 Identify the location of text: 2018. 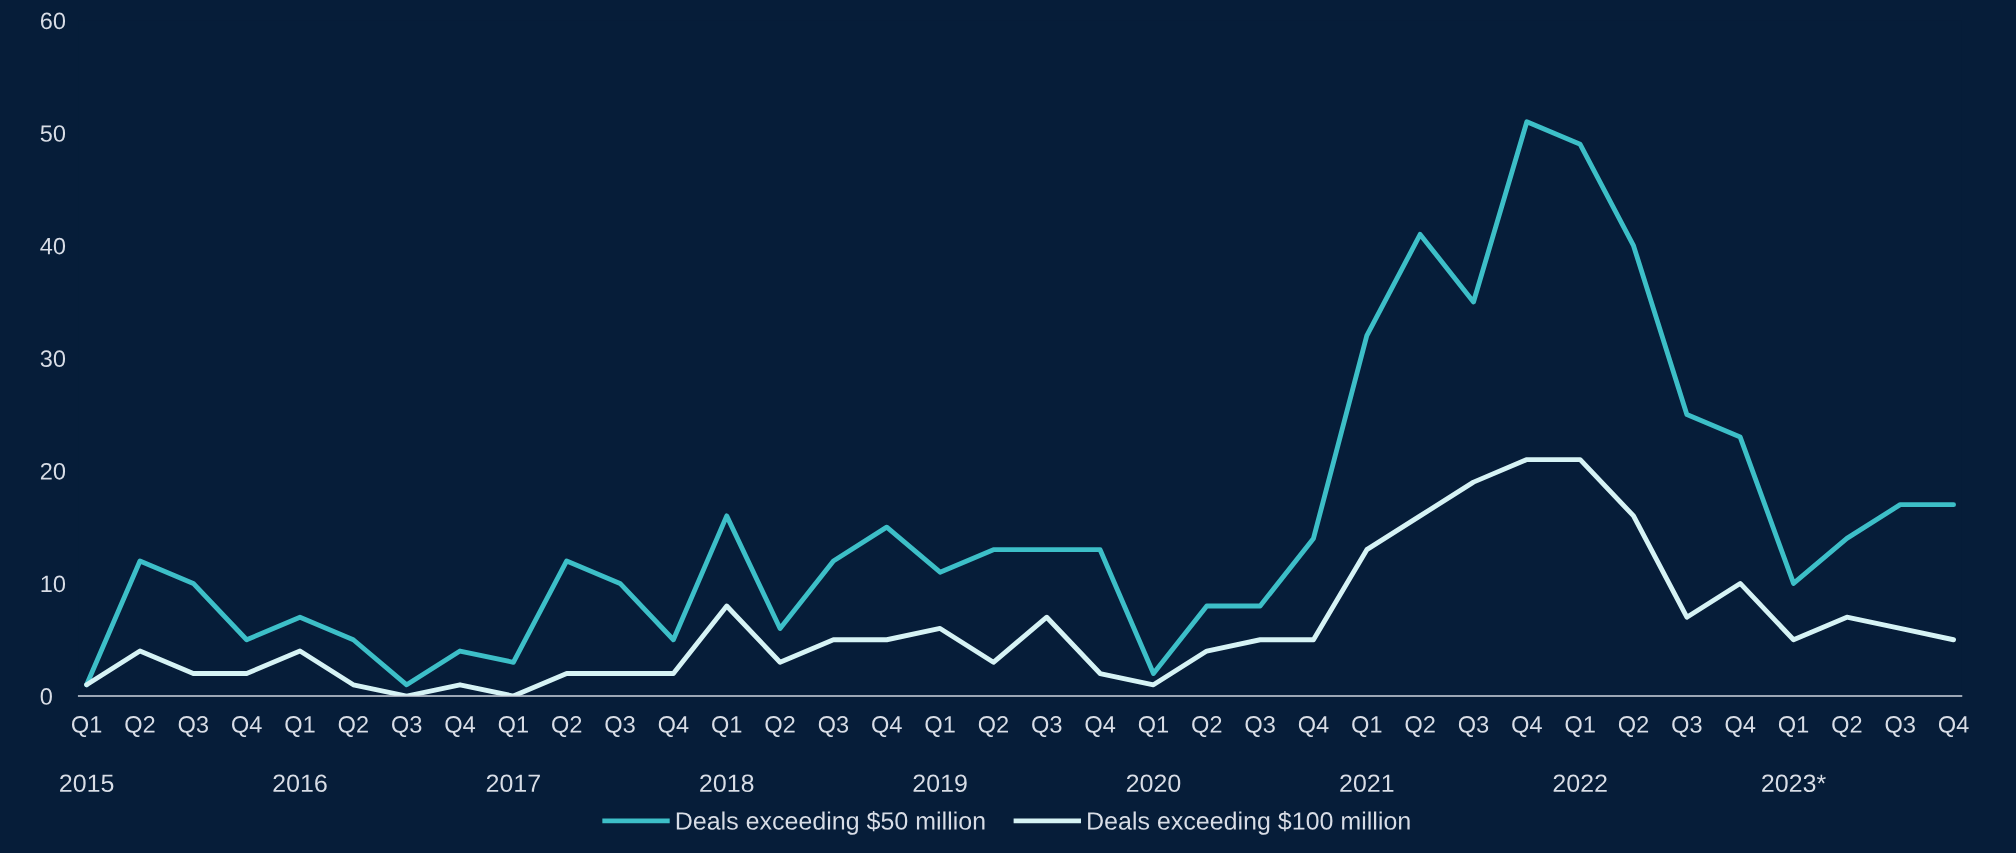
(727, 783).